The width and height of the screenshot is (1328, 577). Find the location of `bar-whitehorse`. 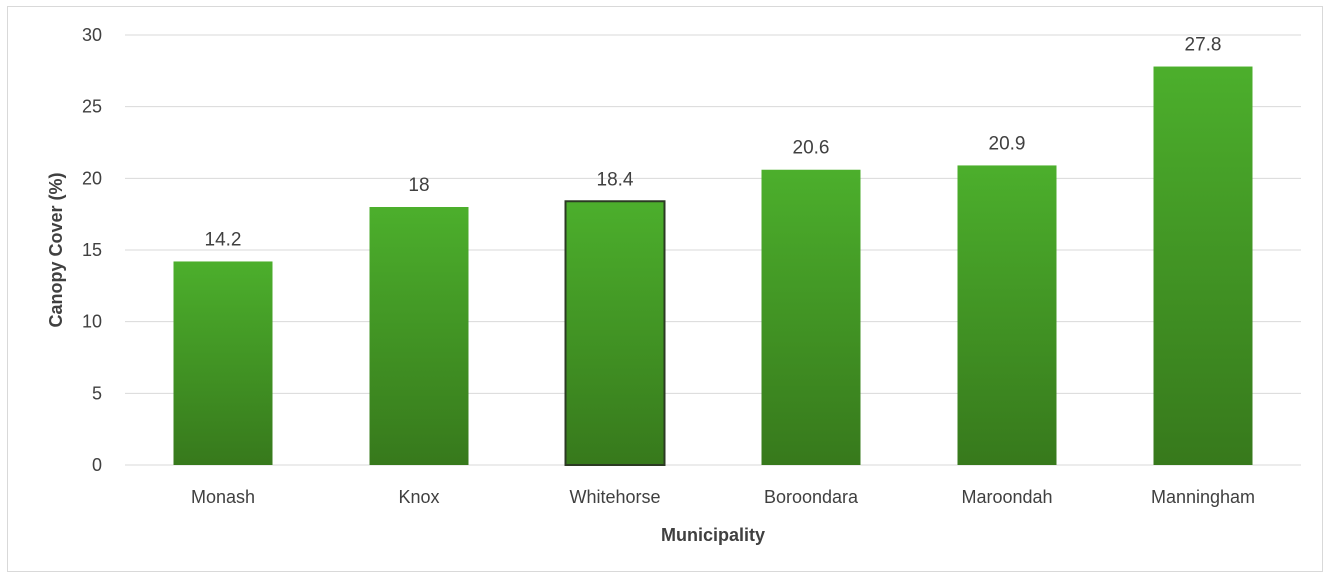

bar-whitehorse is located at coordinates (615, 333).